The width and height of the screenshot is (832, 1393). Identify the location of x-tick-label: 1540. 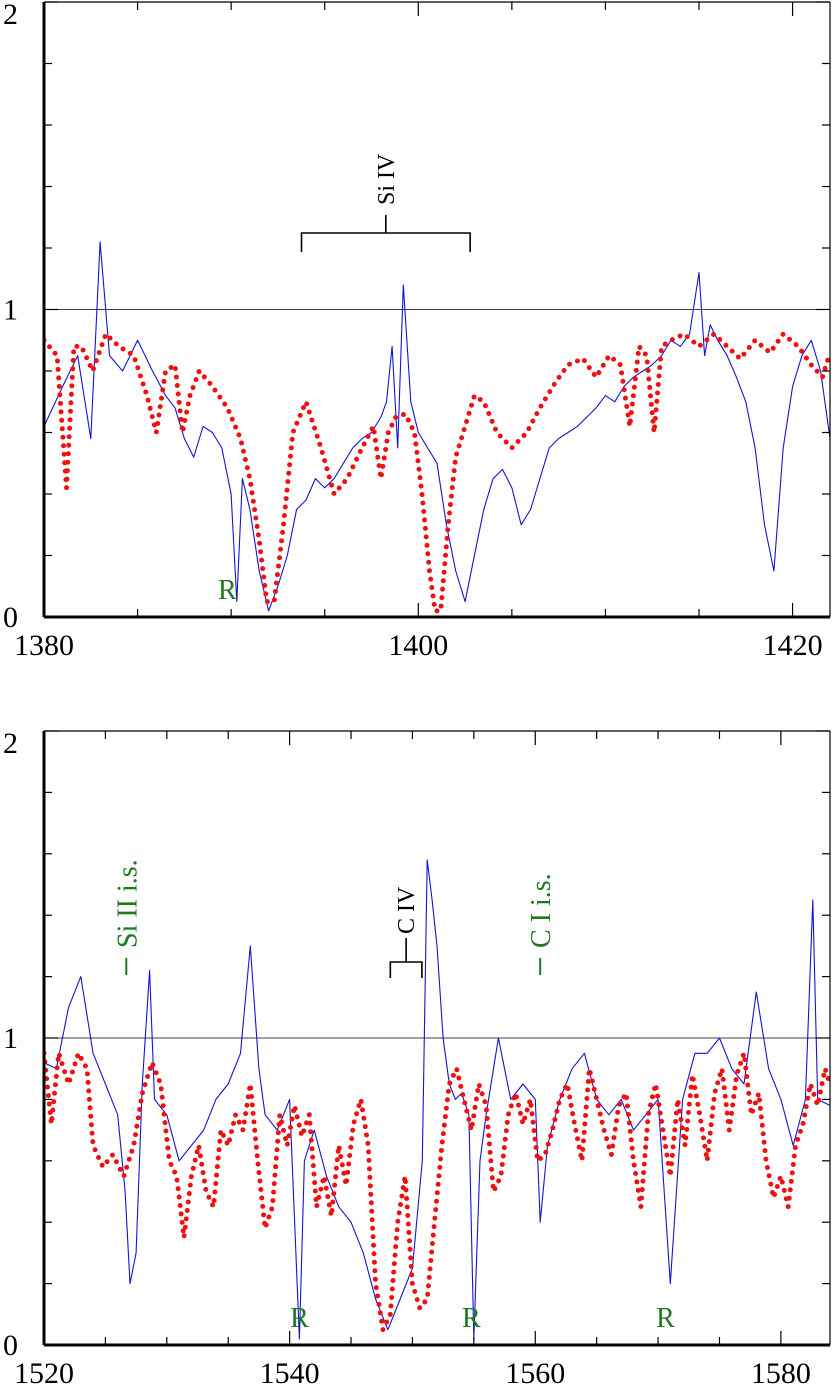
(290, 1373).